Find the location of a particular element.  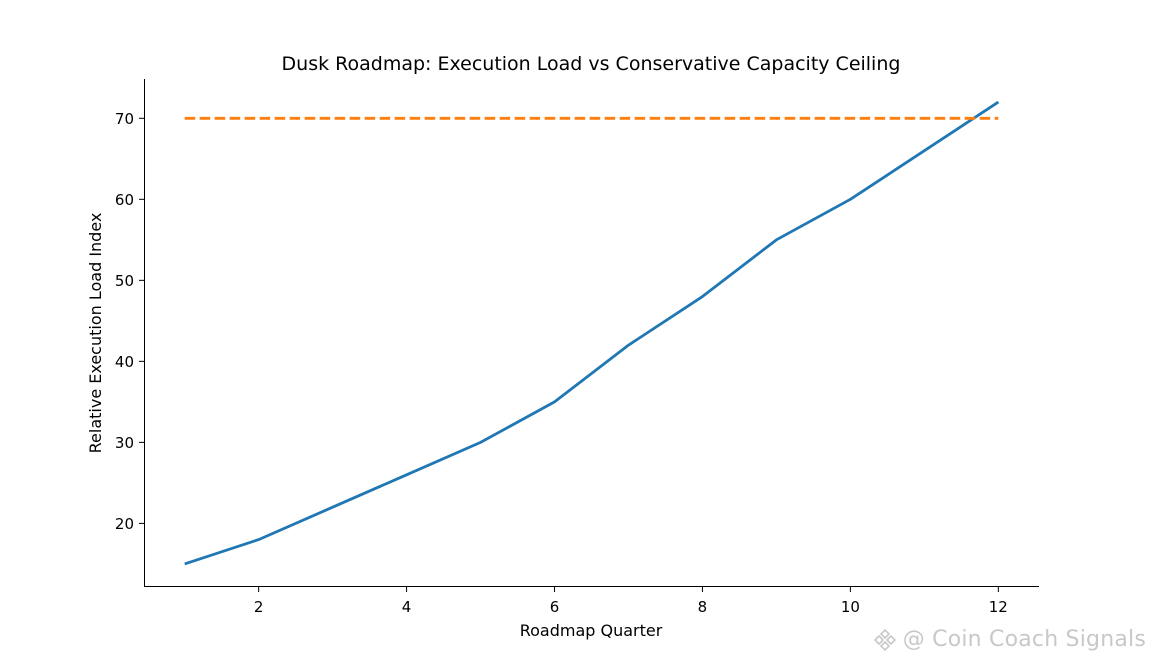

y-axis-label: Relative Execution Load Index is located at coordinates (95, 333).